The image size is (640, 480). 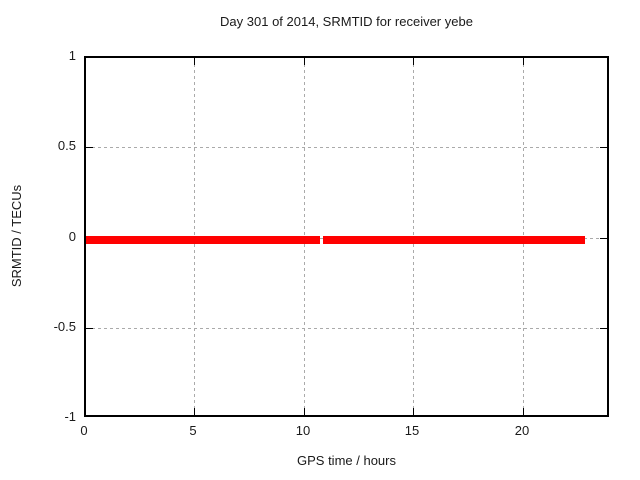 I want to click on x-tick-label: 5, so click(x=193, y=430).